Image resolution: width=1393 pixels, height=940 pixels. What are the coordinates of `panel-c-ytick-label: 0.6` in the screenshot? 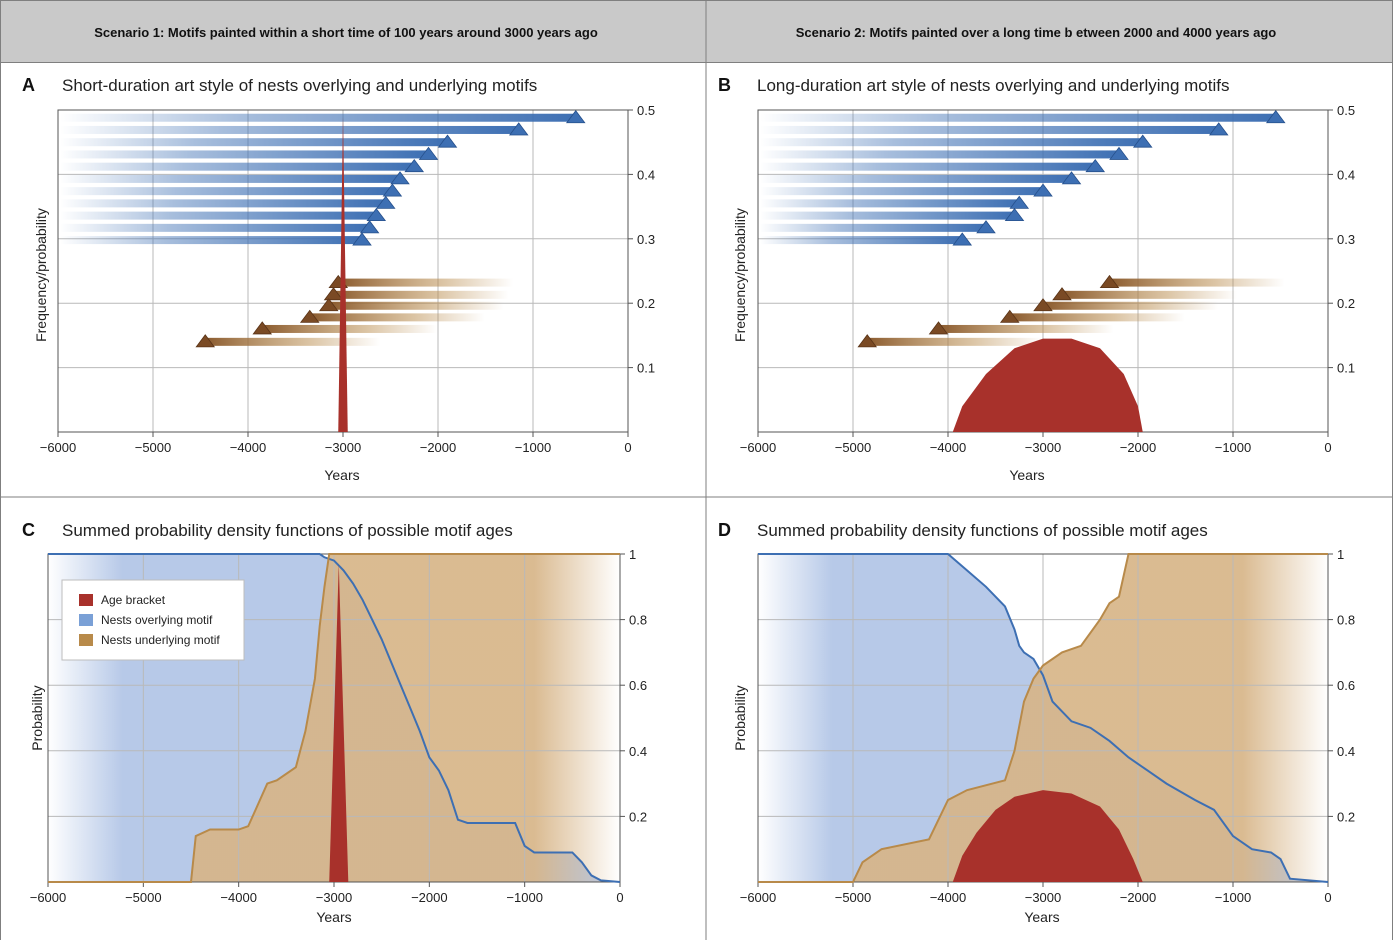 It's located at (638, 685).